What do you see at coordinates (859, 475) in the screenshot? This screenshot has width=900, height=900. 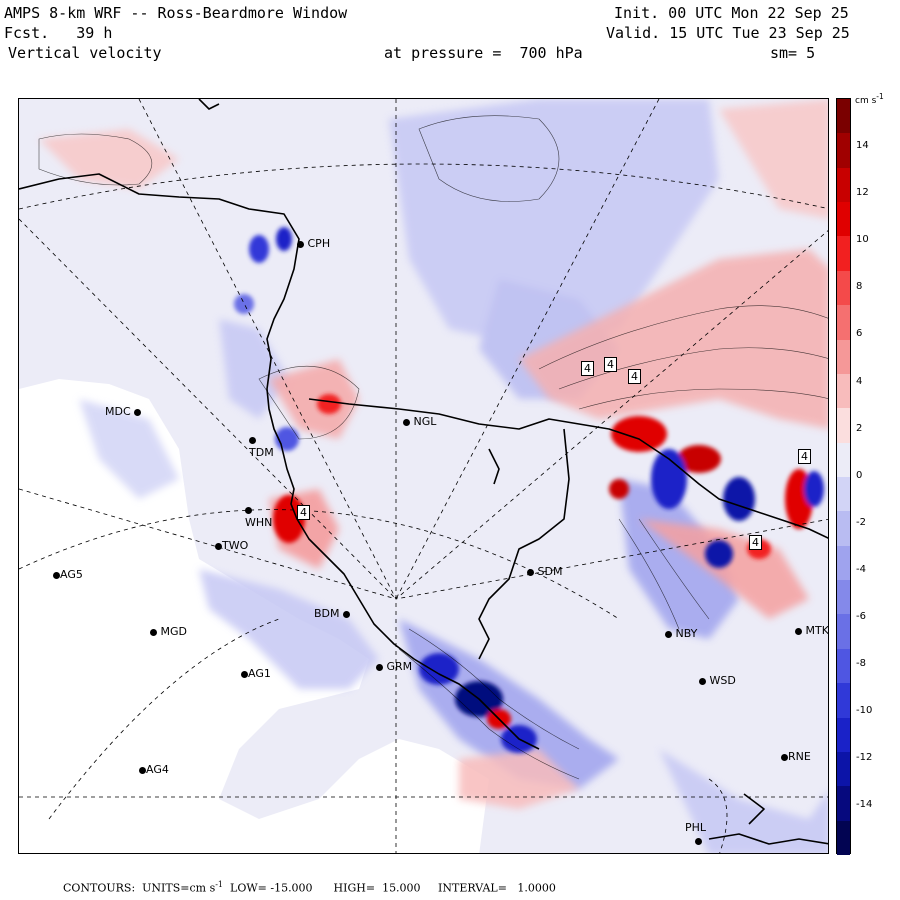 I see `colorbar-tick-label: 0` at bounding box center [859, 475].